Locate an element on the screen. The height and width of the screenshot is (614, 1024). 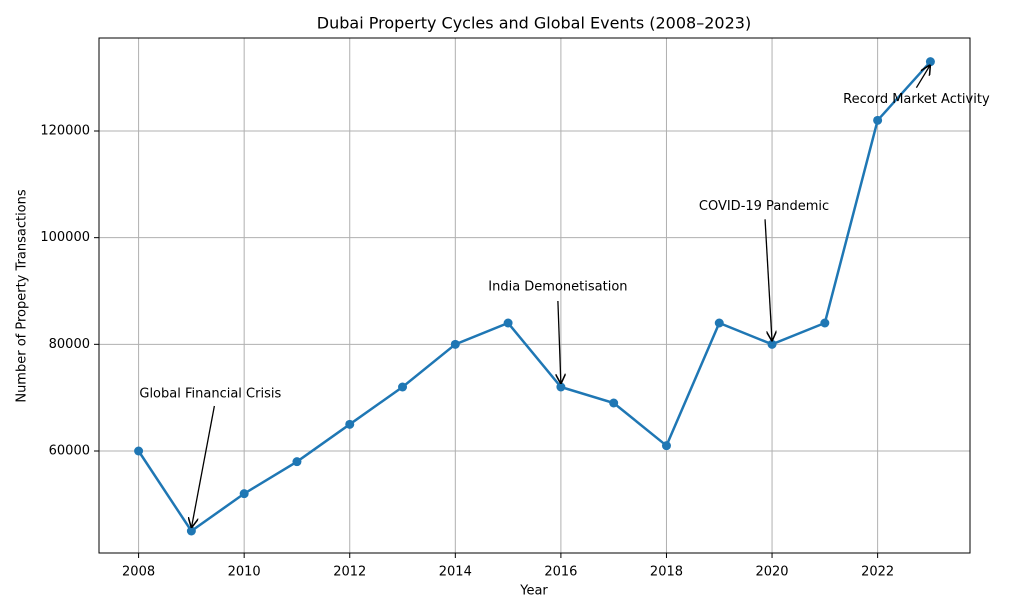
y-tick-label: 60000 is located at coordinates (69, 450).